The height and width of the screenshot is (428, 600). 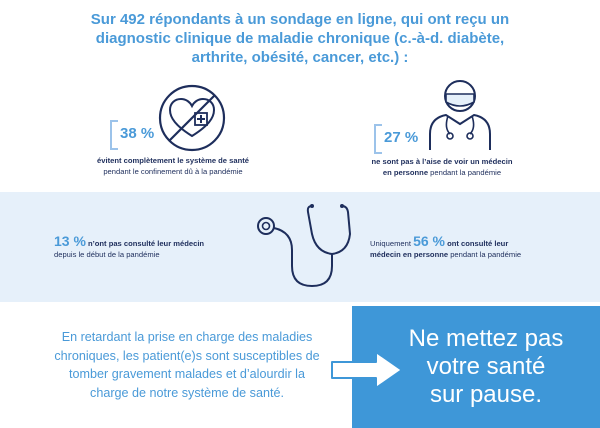 I want to click on stat1-rest: pendant le confinement dû à la pandémie, so click(x=173, y=171).